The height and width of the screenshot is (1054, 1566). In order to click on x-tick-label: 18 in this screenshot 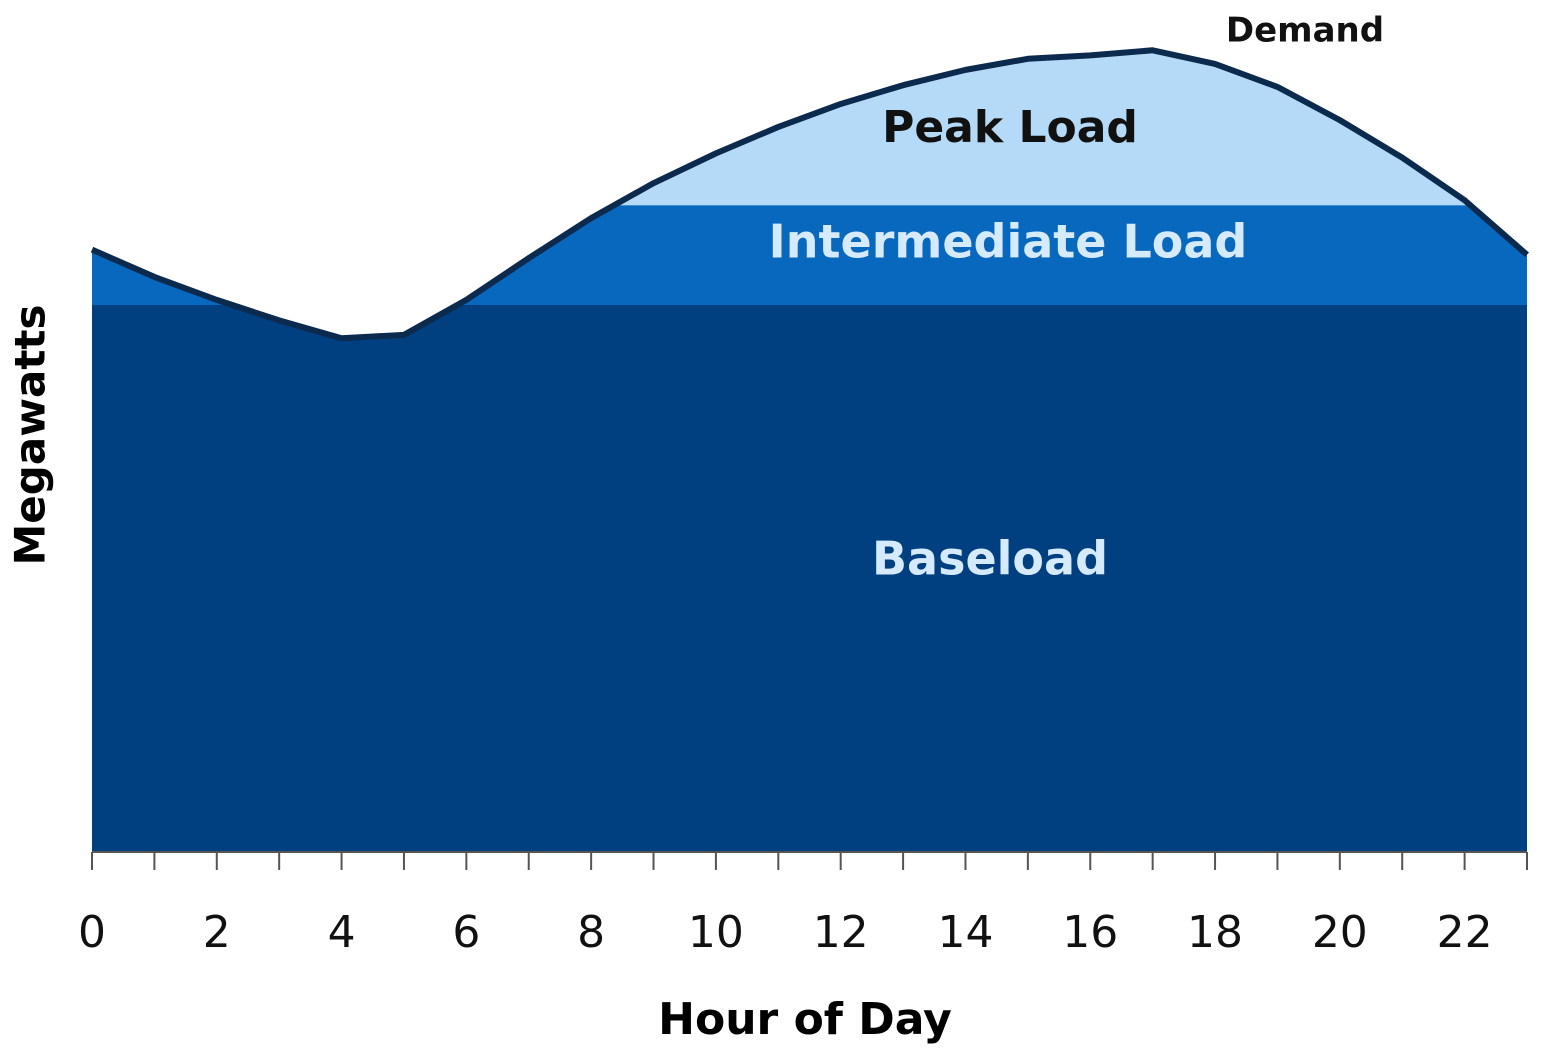, I will do `click(1215, 932)`.